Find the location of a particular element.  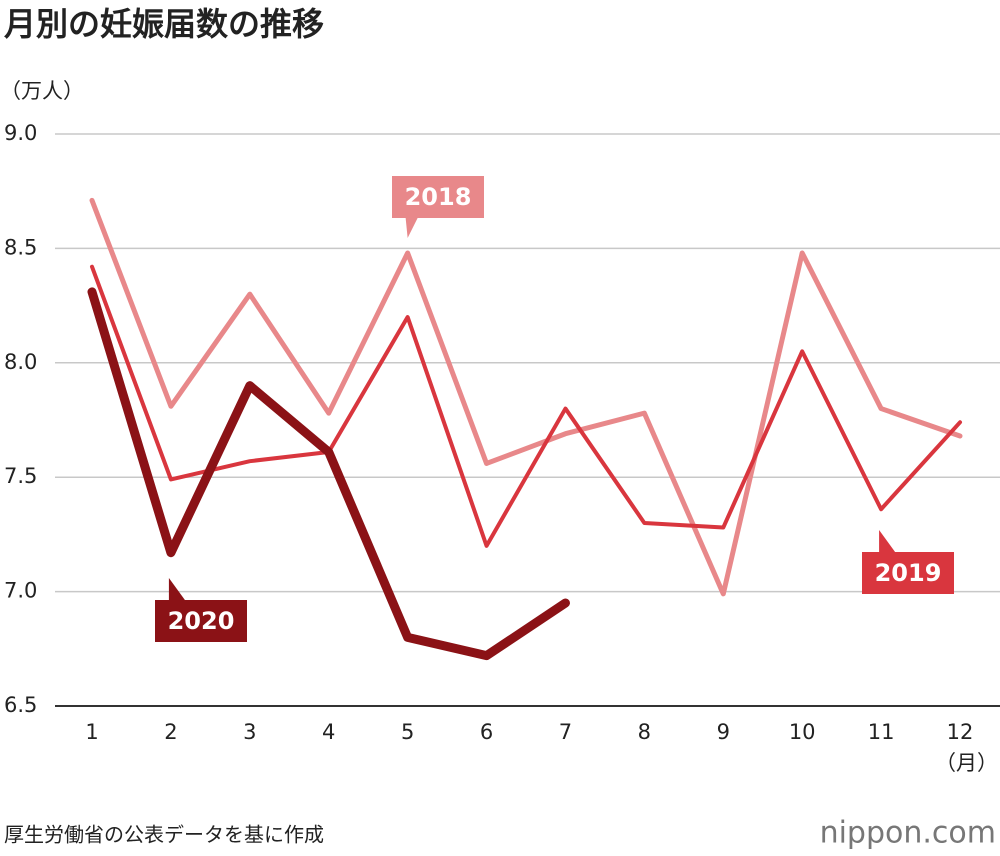

brand: nippon.com is located at coordinates (908, 833).